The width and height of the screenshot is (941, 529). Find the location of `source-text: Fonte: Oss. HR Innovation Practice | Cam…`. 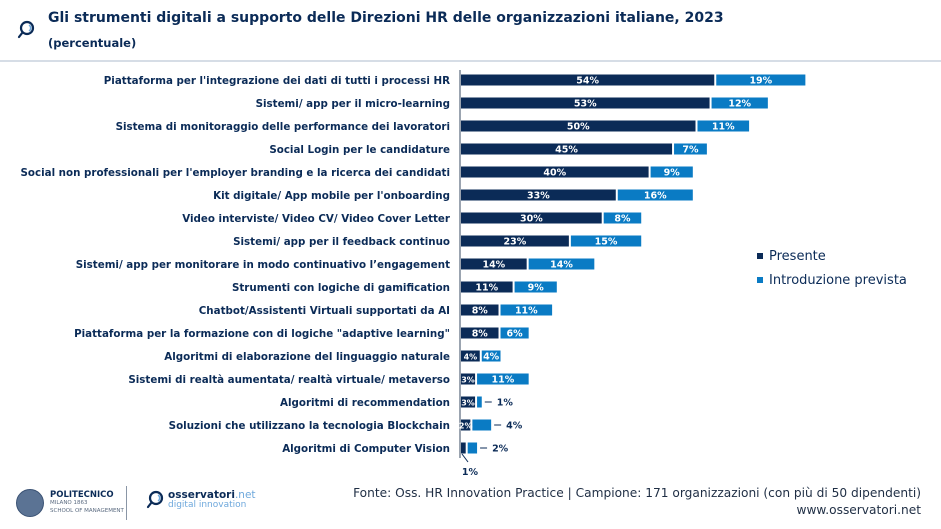

source-text: Fonte: Oss. HR Innovation Practice | Cam… is located at coordinates (637, 493).